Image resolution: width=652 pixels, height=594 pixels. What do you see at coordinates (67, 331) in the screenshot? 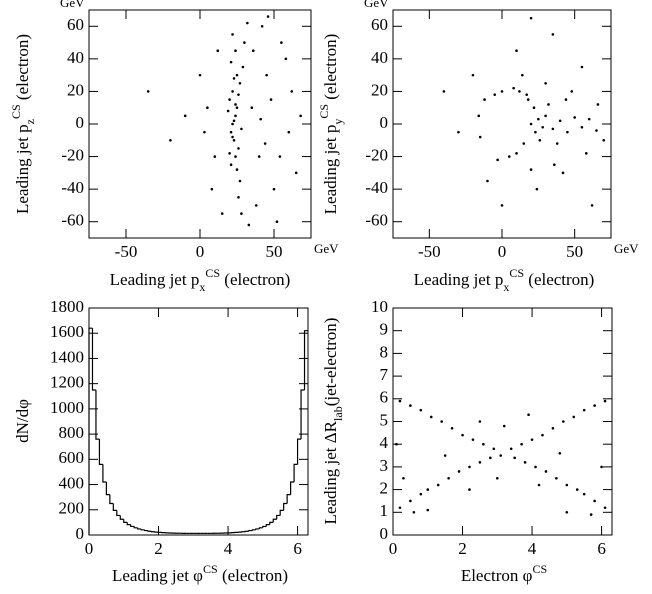
I see `y-tick-label: 1600` at bounding box center [67, 331].